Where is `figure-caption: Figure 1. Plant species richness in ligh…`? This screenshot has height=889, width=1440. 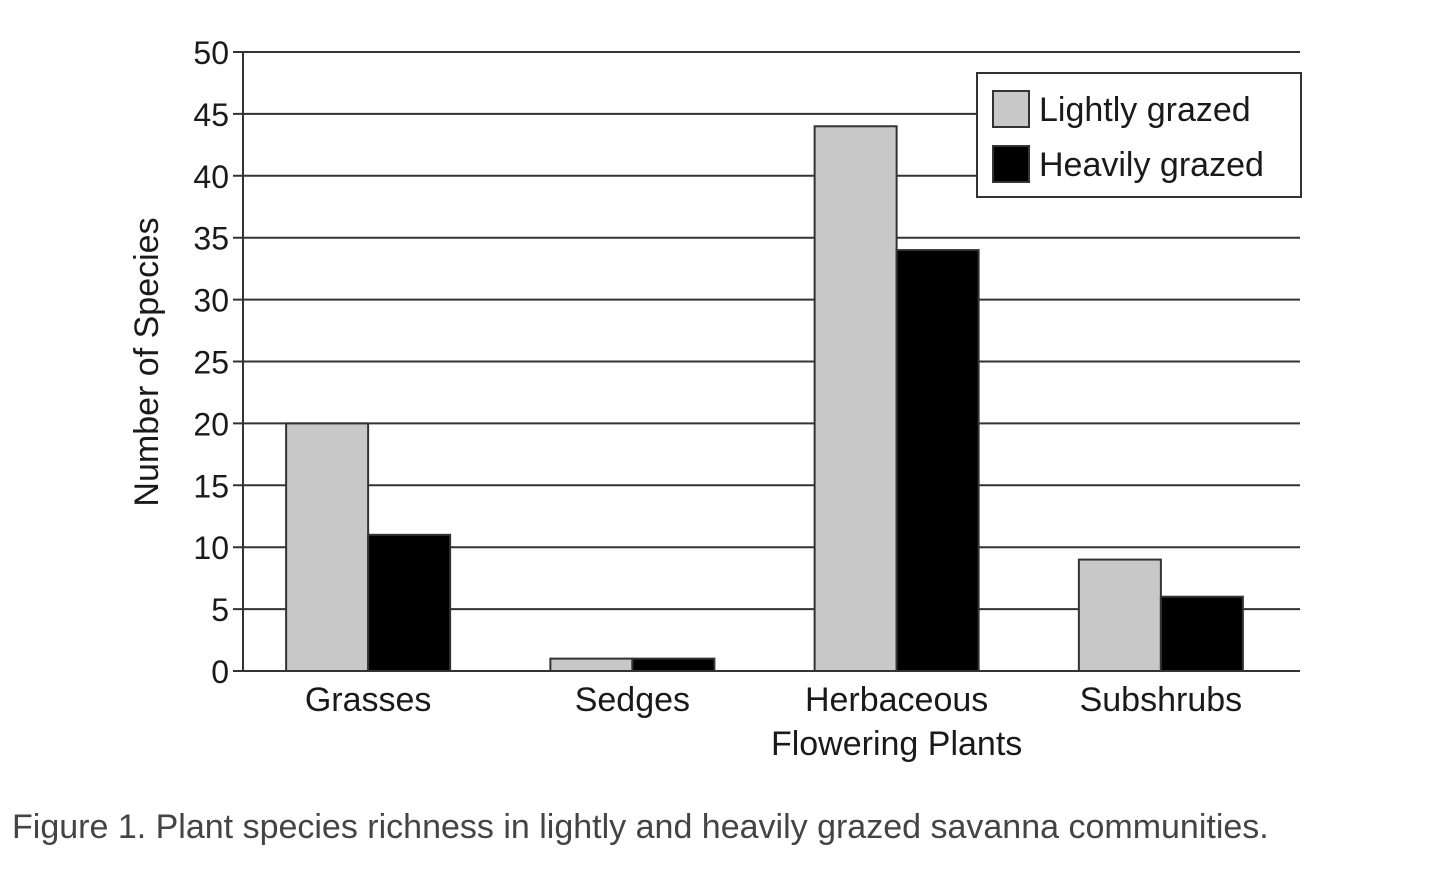
figure-caption: Figure 1. Plant species richness in ligh… is located at coordinates (640, 827).